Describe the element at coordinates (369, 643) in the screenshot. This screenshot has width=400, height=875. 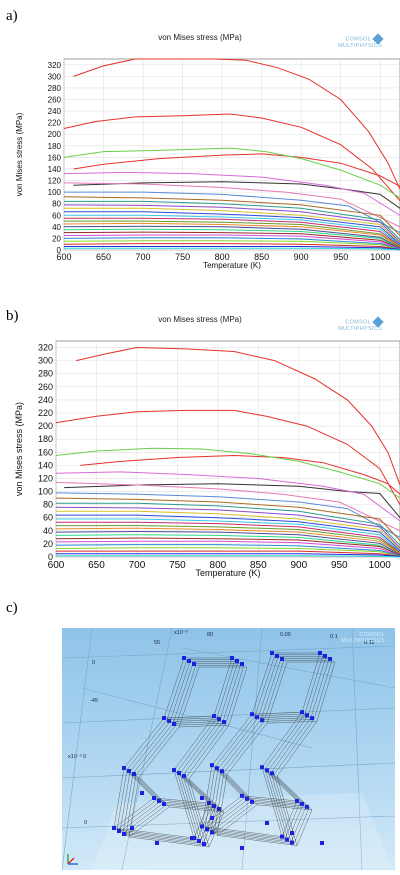
I see `axis-label-t5: 0.12` at that location.